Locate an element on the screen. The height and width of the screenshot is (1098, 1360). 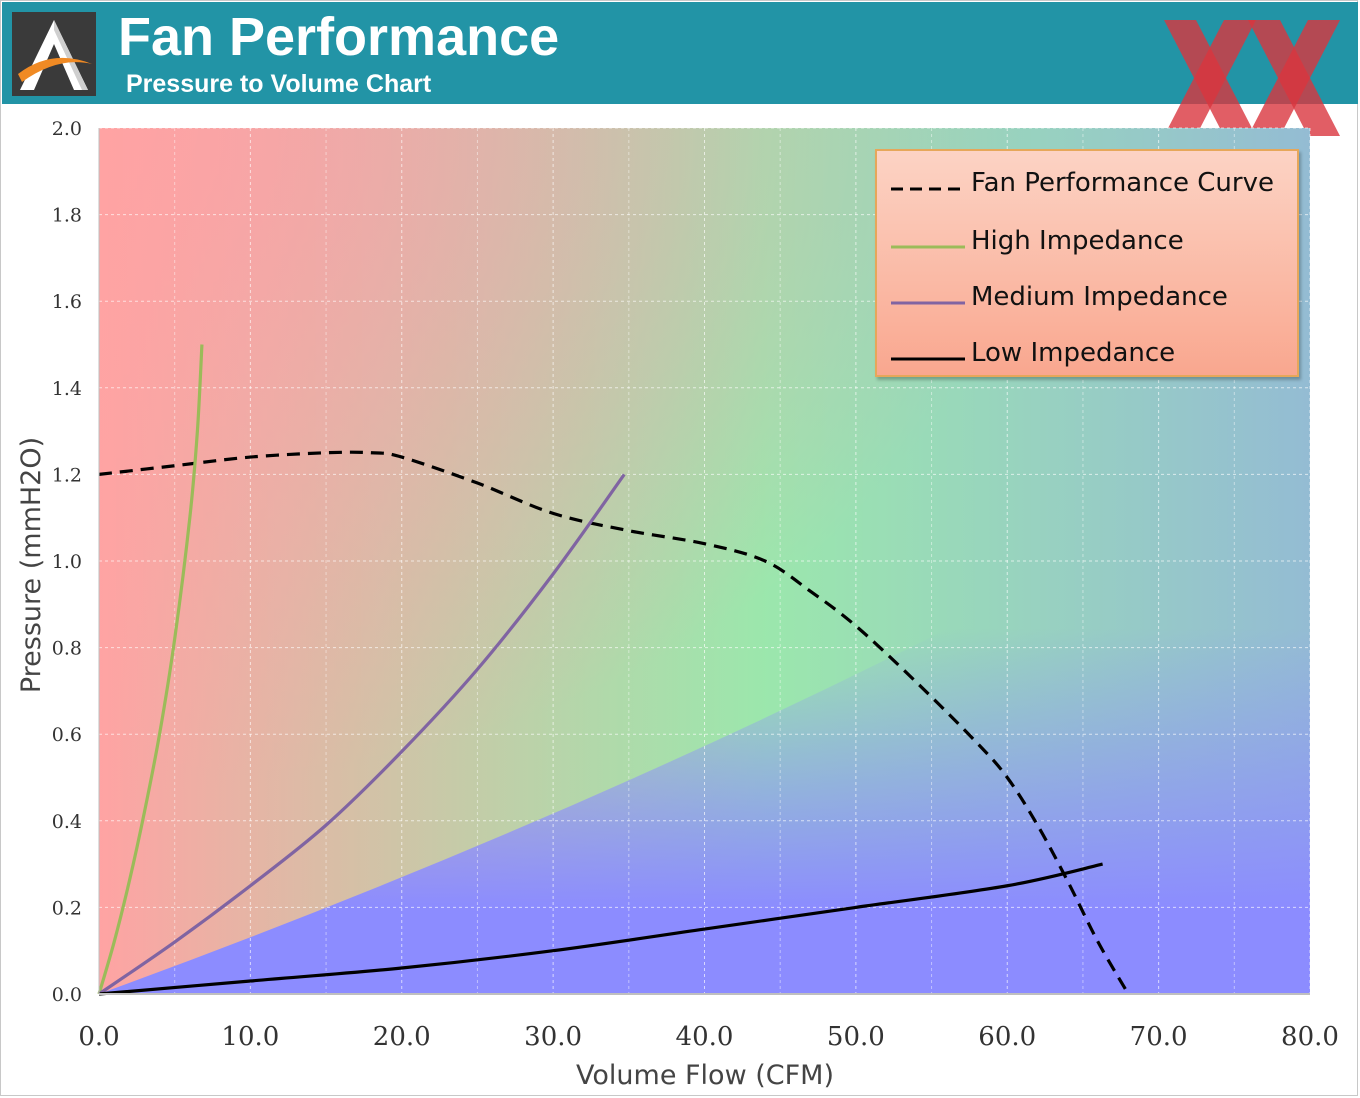
y-tick-label: 0.0 is located at coordinates (67, 995).